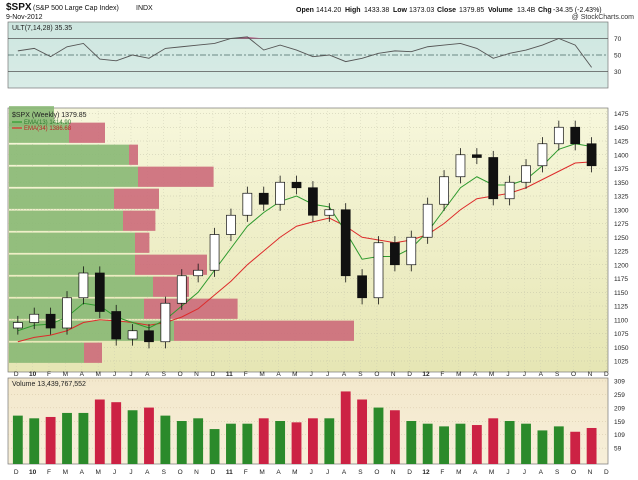 Image resolution: width=638 pixels, height=480 pixels. Describe the element at coordinates (446, 10) in the screenshot. I see `close-label: Close` at that location.